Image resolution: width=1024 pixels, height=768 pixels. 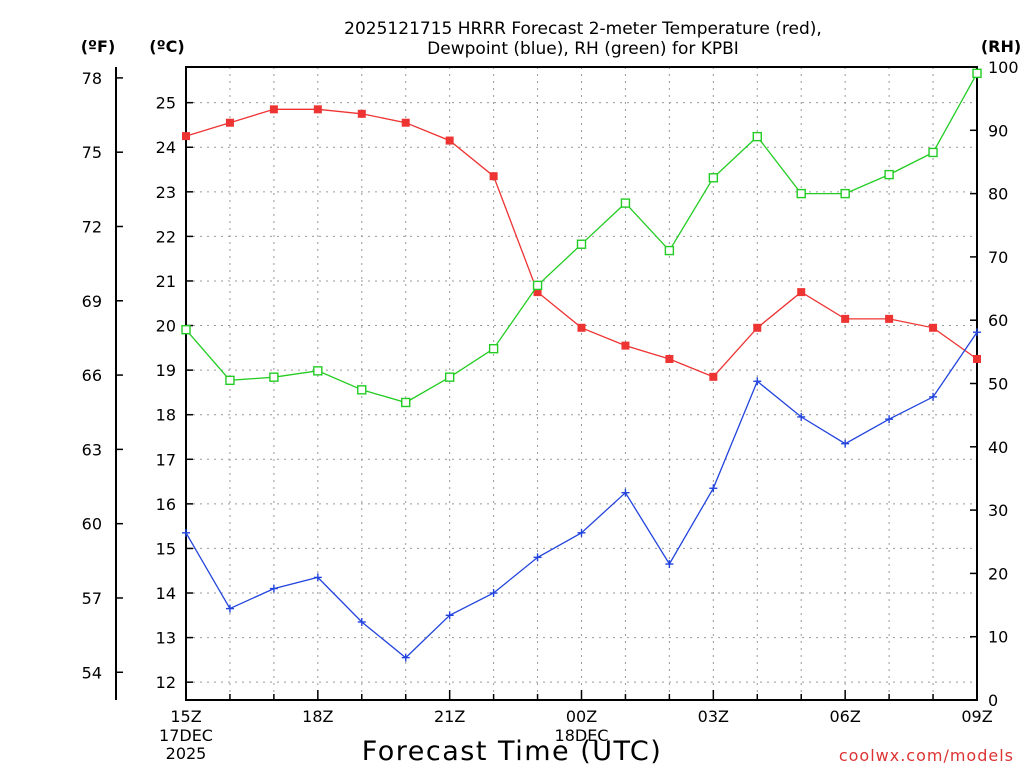 What do you see at coordinates (92, 672) in the screenshot?
I see `fahrenheit-tick-label: 54` at bounding box center [92, 672].